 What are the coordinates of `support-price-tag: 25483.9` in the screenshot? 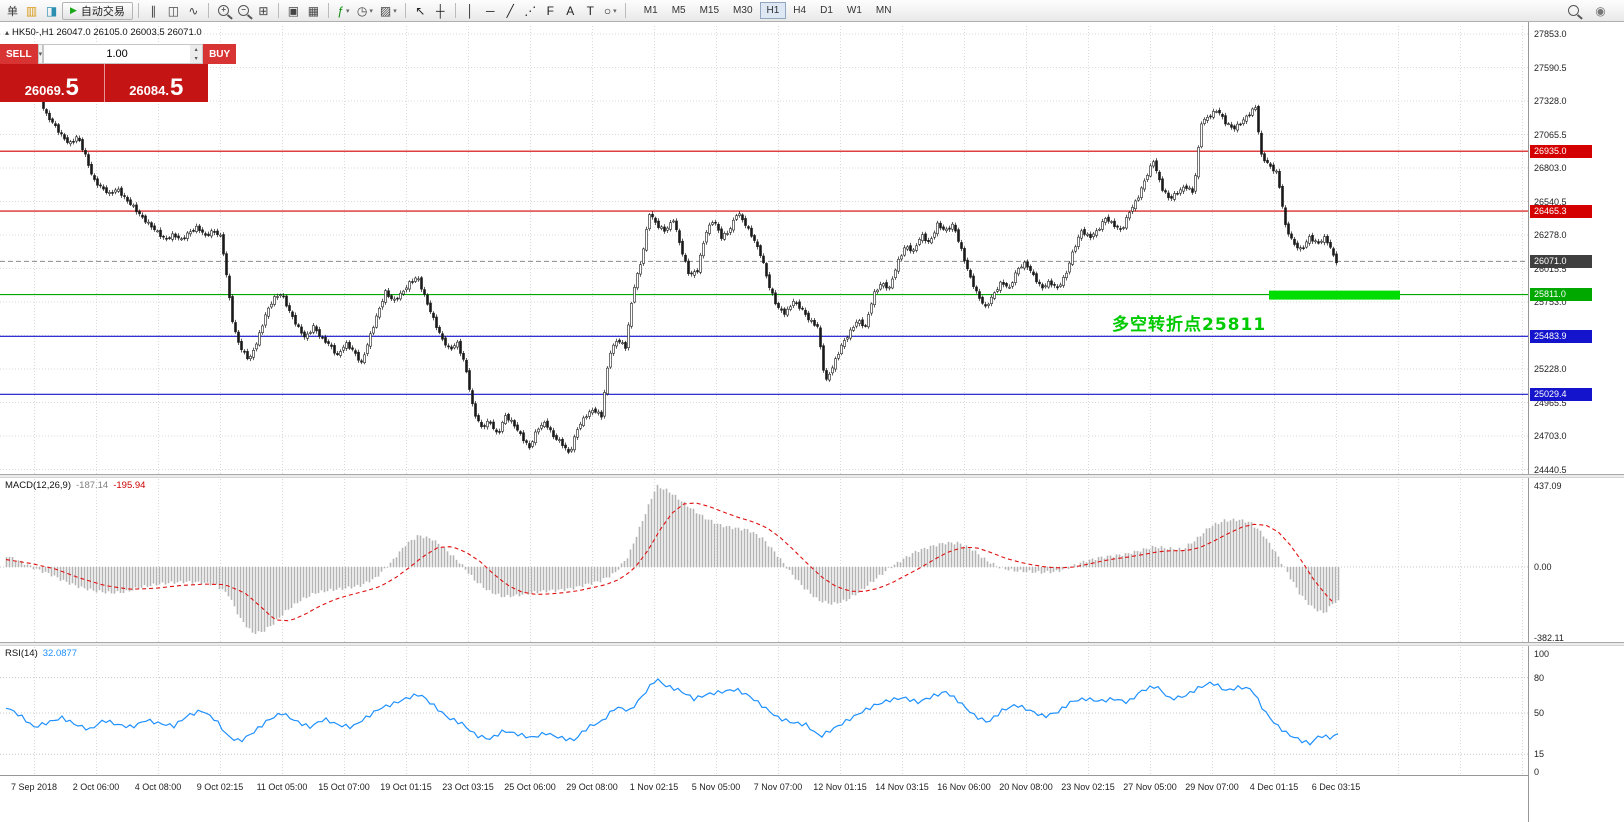 It's located at (1561, 336).